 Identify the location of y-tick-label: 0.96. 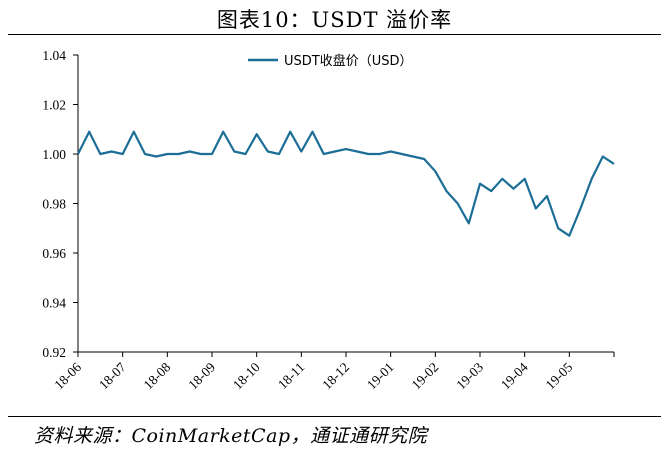
(54, 253).